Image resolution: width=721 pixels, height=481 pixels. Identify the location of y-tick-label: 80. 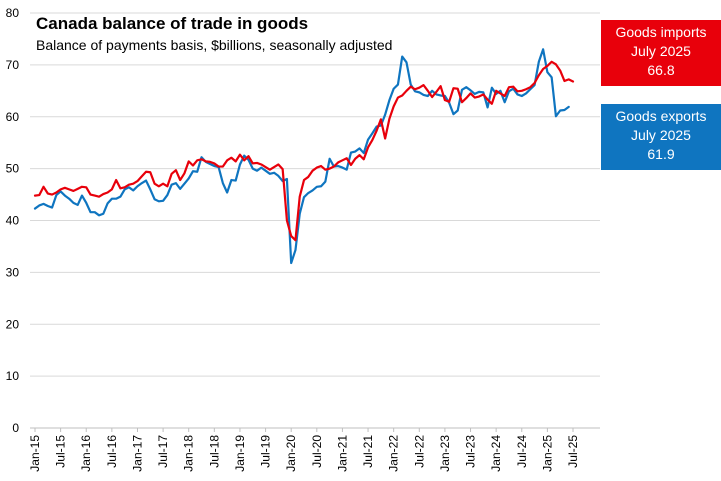
(13, 13).